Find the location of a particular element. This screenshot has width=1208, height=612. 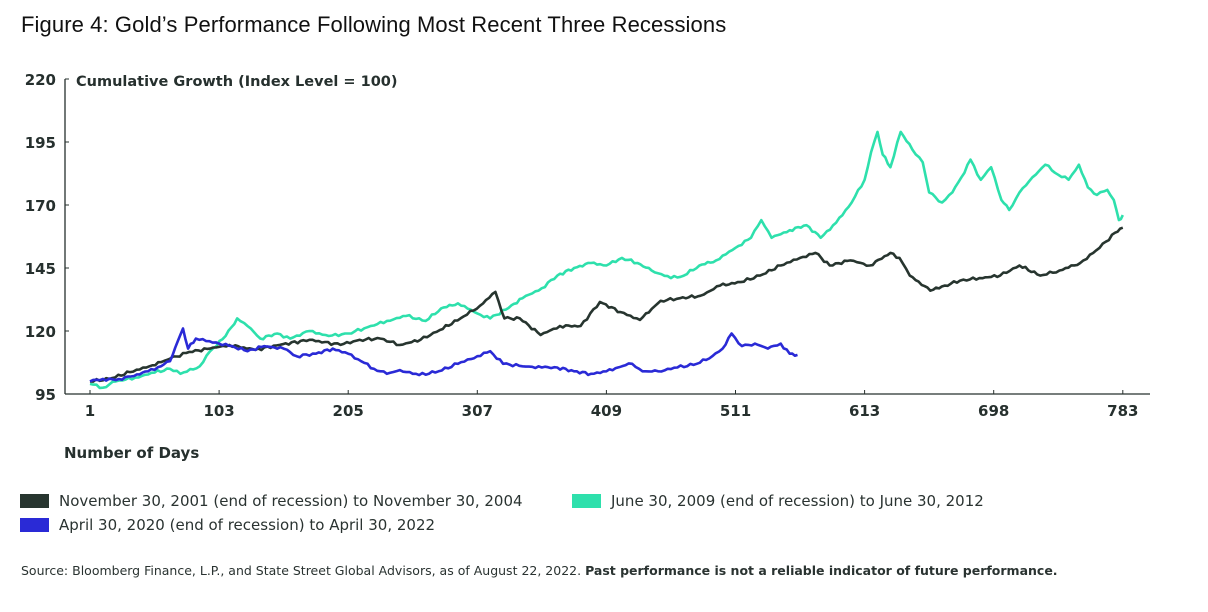

x-tick-label: 613 is located at coordinates (864, 411).